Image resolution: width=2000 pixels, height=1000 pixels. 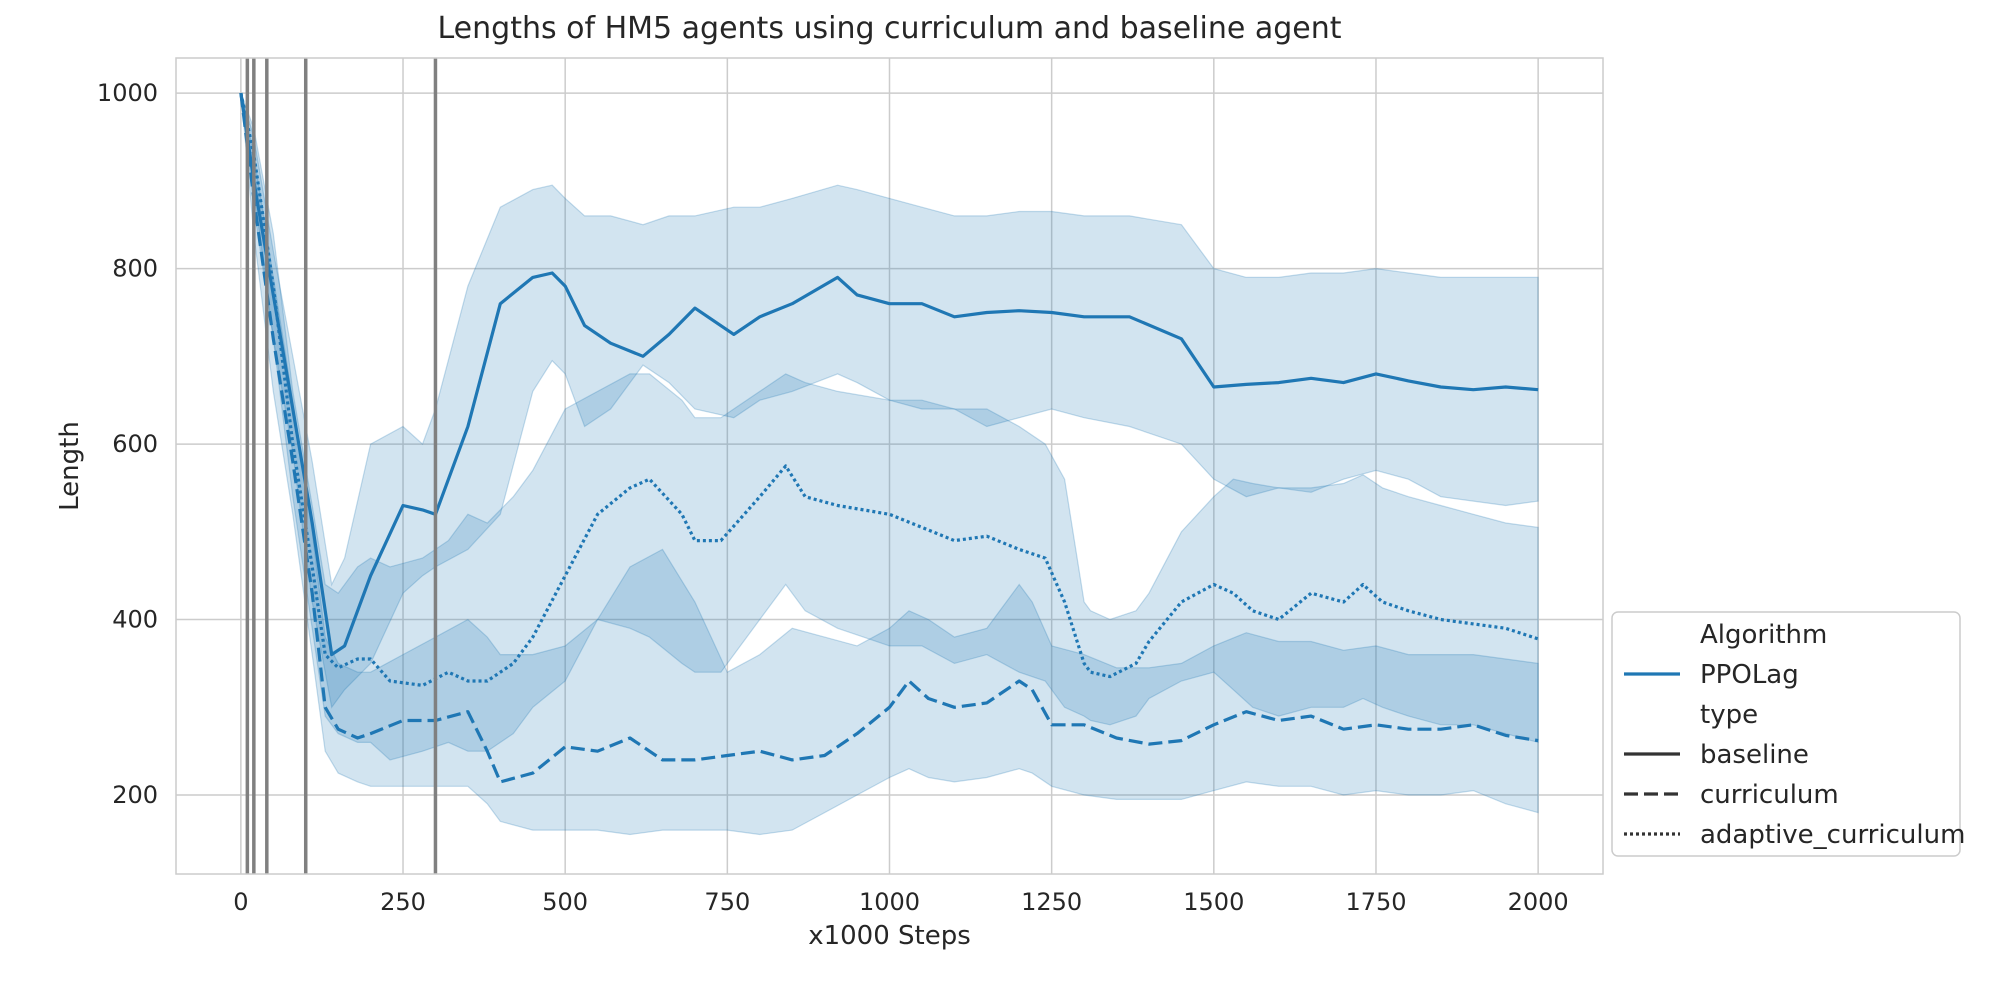 What do you see at coordinates (127, 93) in the screenshot?
I see `y-tick-label: 1000` at bounding box center [127, 93].